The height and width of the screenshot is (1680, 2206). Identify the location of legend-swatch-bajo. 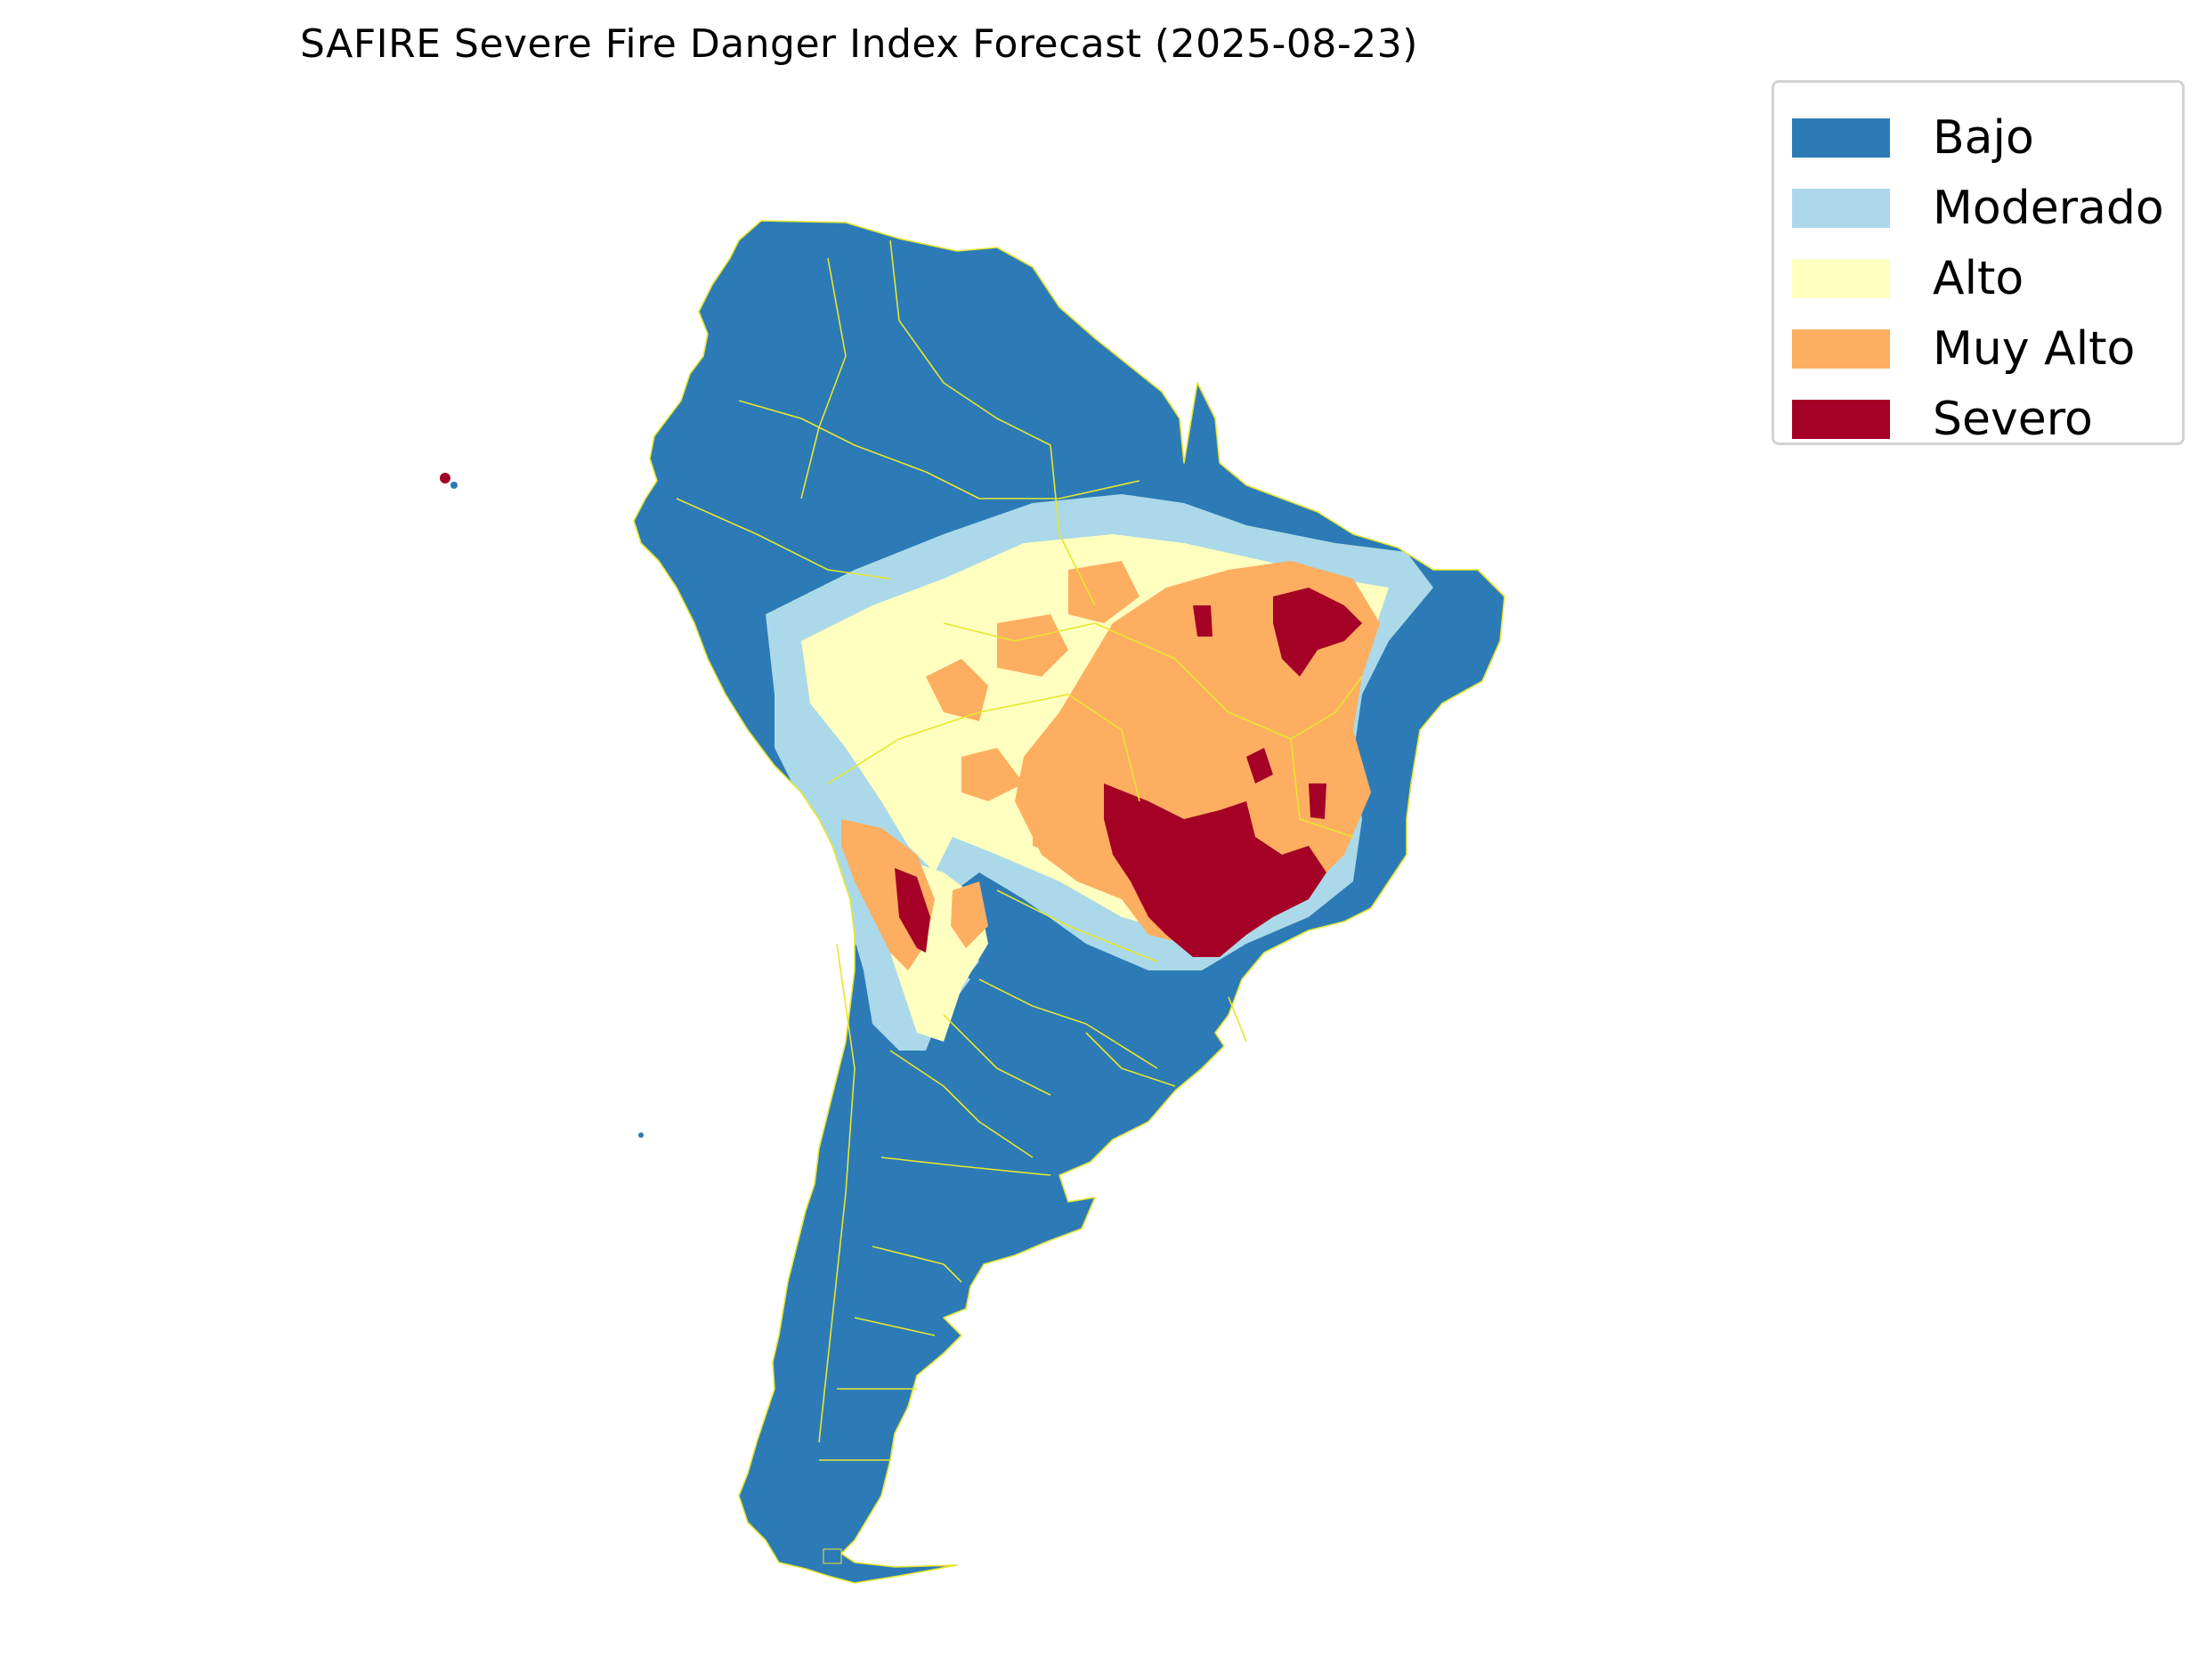
(1841, 138).